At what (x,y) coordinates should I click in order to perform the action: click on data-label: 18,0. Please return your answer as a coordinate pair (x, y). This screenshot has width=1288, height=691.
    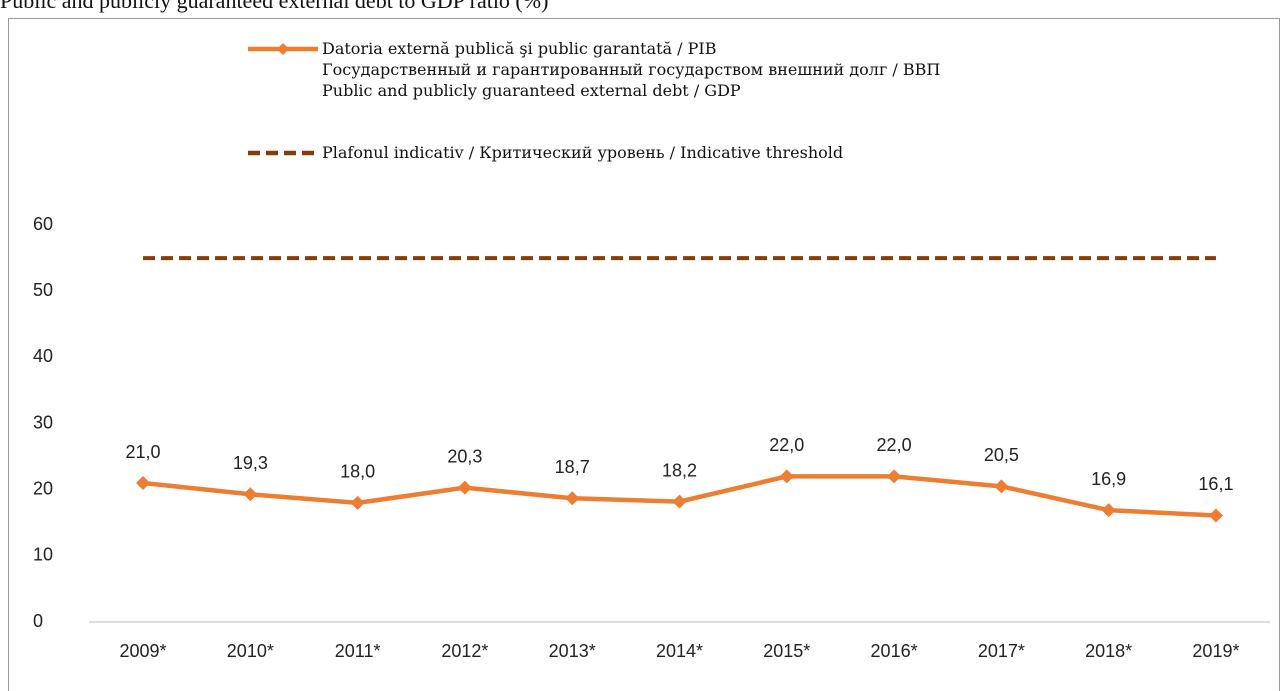
    Looking at the image, I should click on (357, 472).